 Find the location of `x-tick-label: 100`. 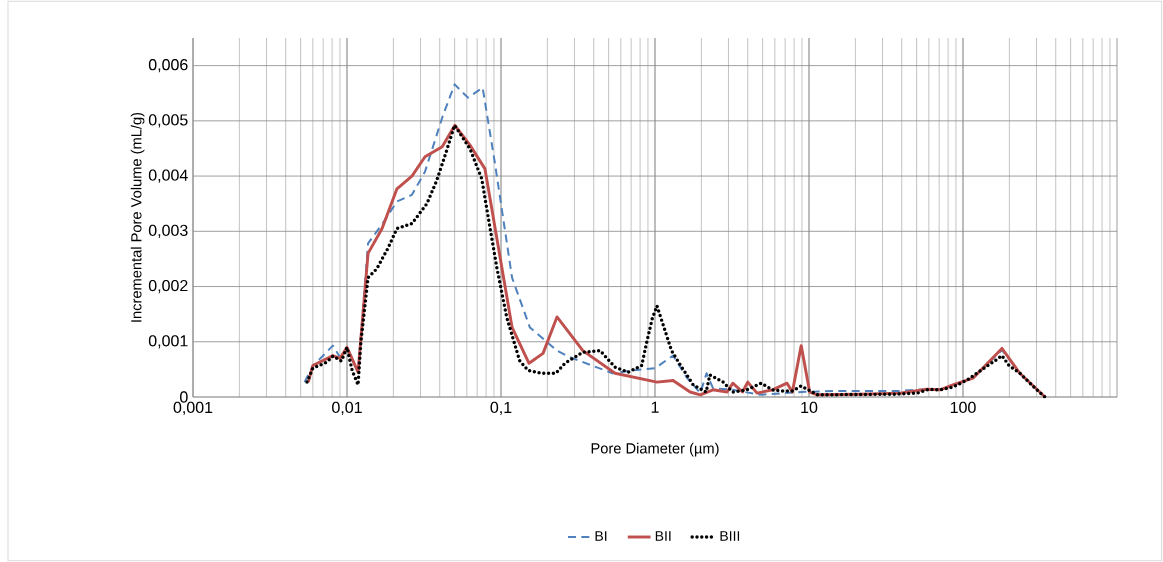

x-tick-label: 100 is located at coordinates (963, 407).